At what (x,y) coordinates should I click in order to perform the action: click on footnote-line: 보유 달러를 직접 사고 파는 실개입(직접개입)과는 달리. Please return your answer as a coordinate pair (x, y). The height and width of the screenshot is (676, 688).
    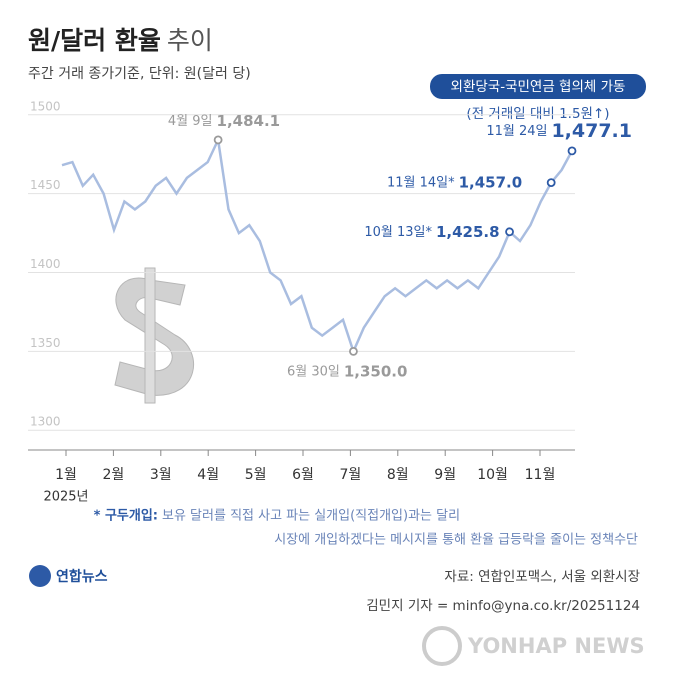
    Looking at the image, I should click on (311, 516).